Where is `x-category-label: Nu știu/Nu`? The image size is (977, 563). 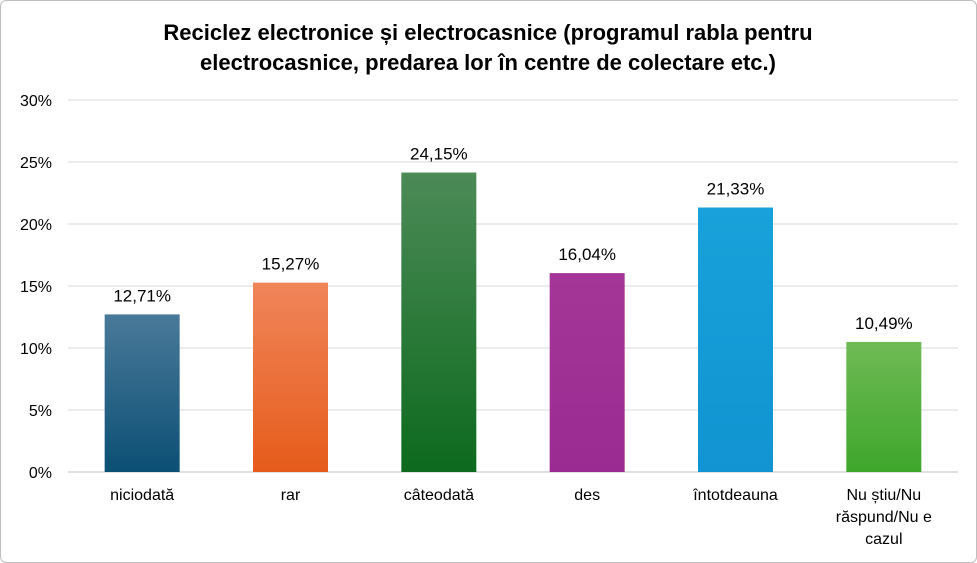 x-category-label: Nu știu/Nu is located at coordinates (883, 495).